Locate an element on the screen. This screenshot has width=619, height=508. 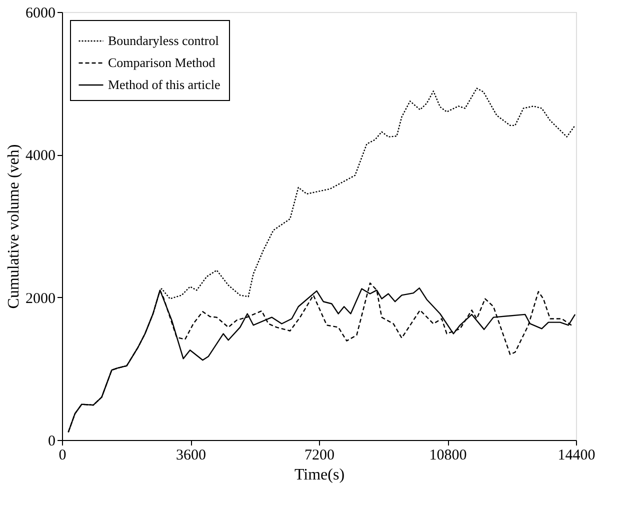
y-tick-label: 2000 is located at coordinates (41, 298).